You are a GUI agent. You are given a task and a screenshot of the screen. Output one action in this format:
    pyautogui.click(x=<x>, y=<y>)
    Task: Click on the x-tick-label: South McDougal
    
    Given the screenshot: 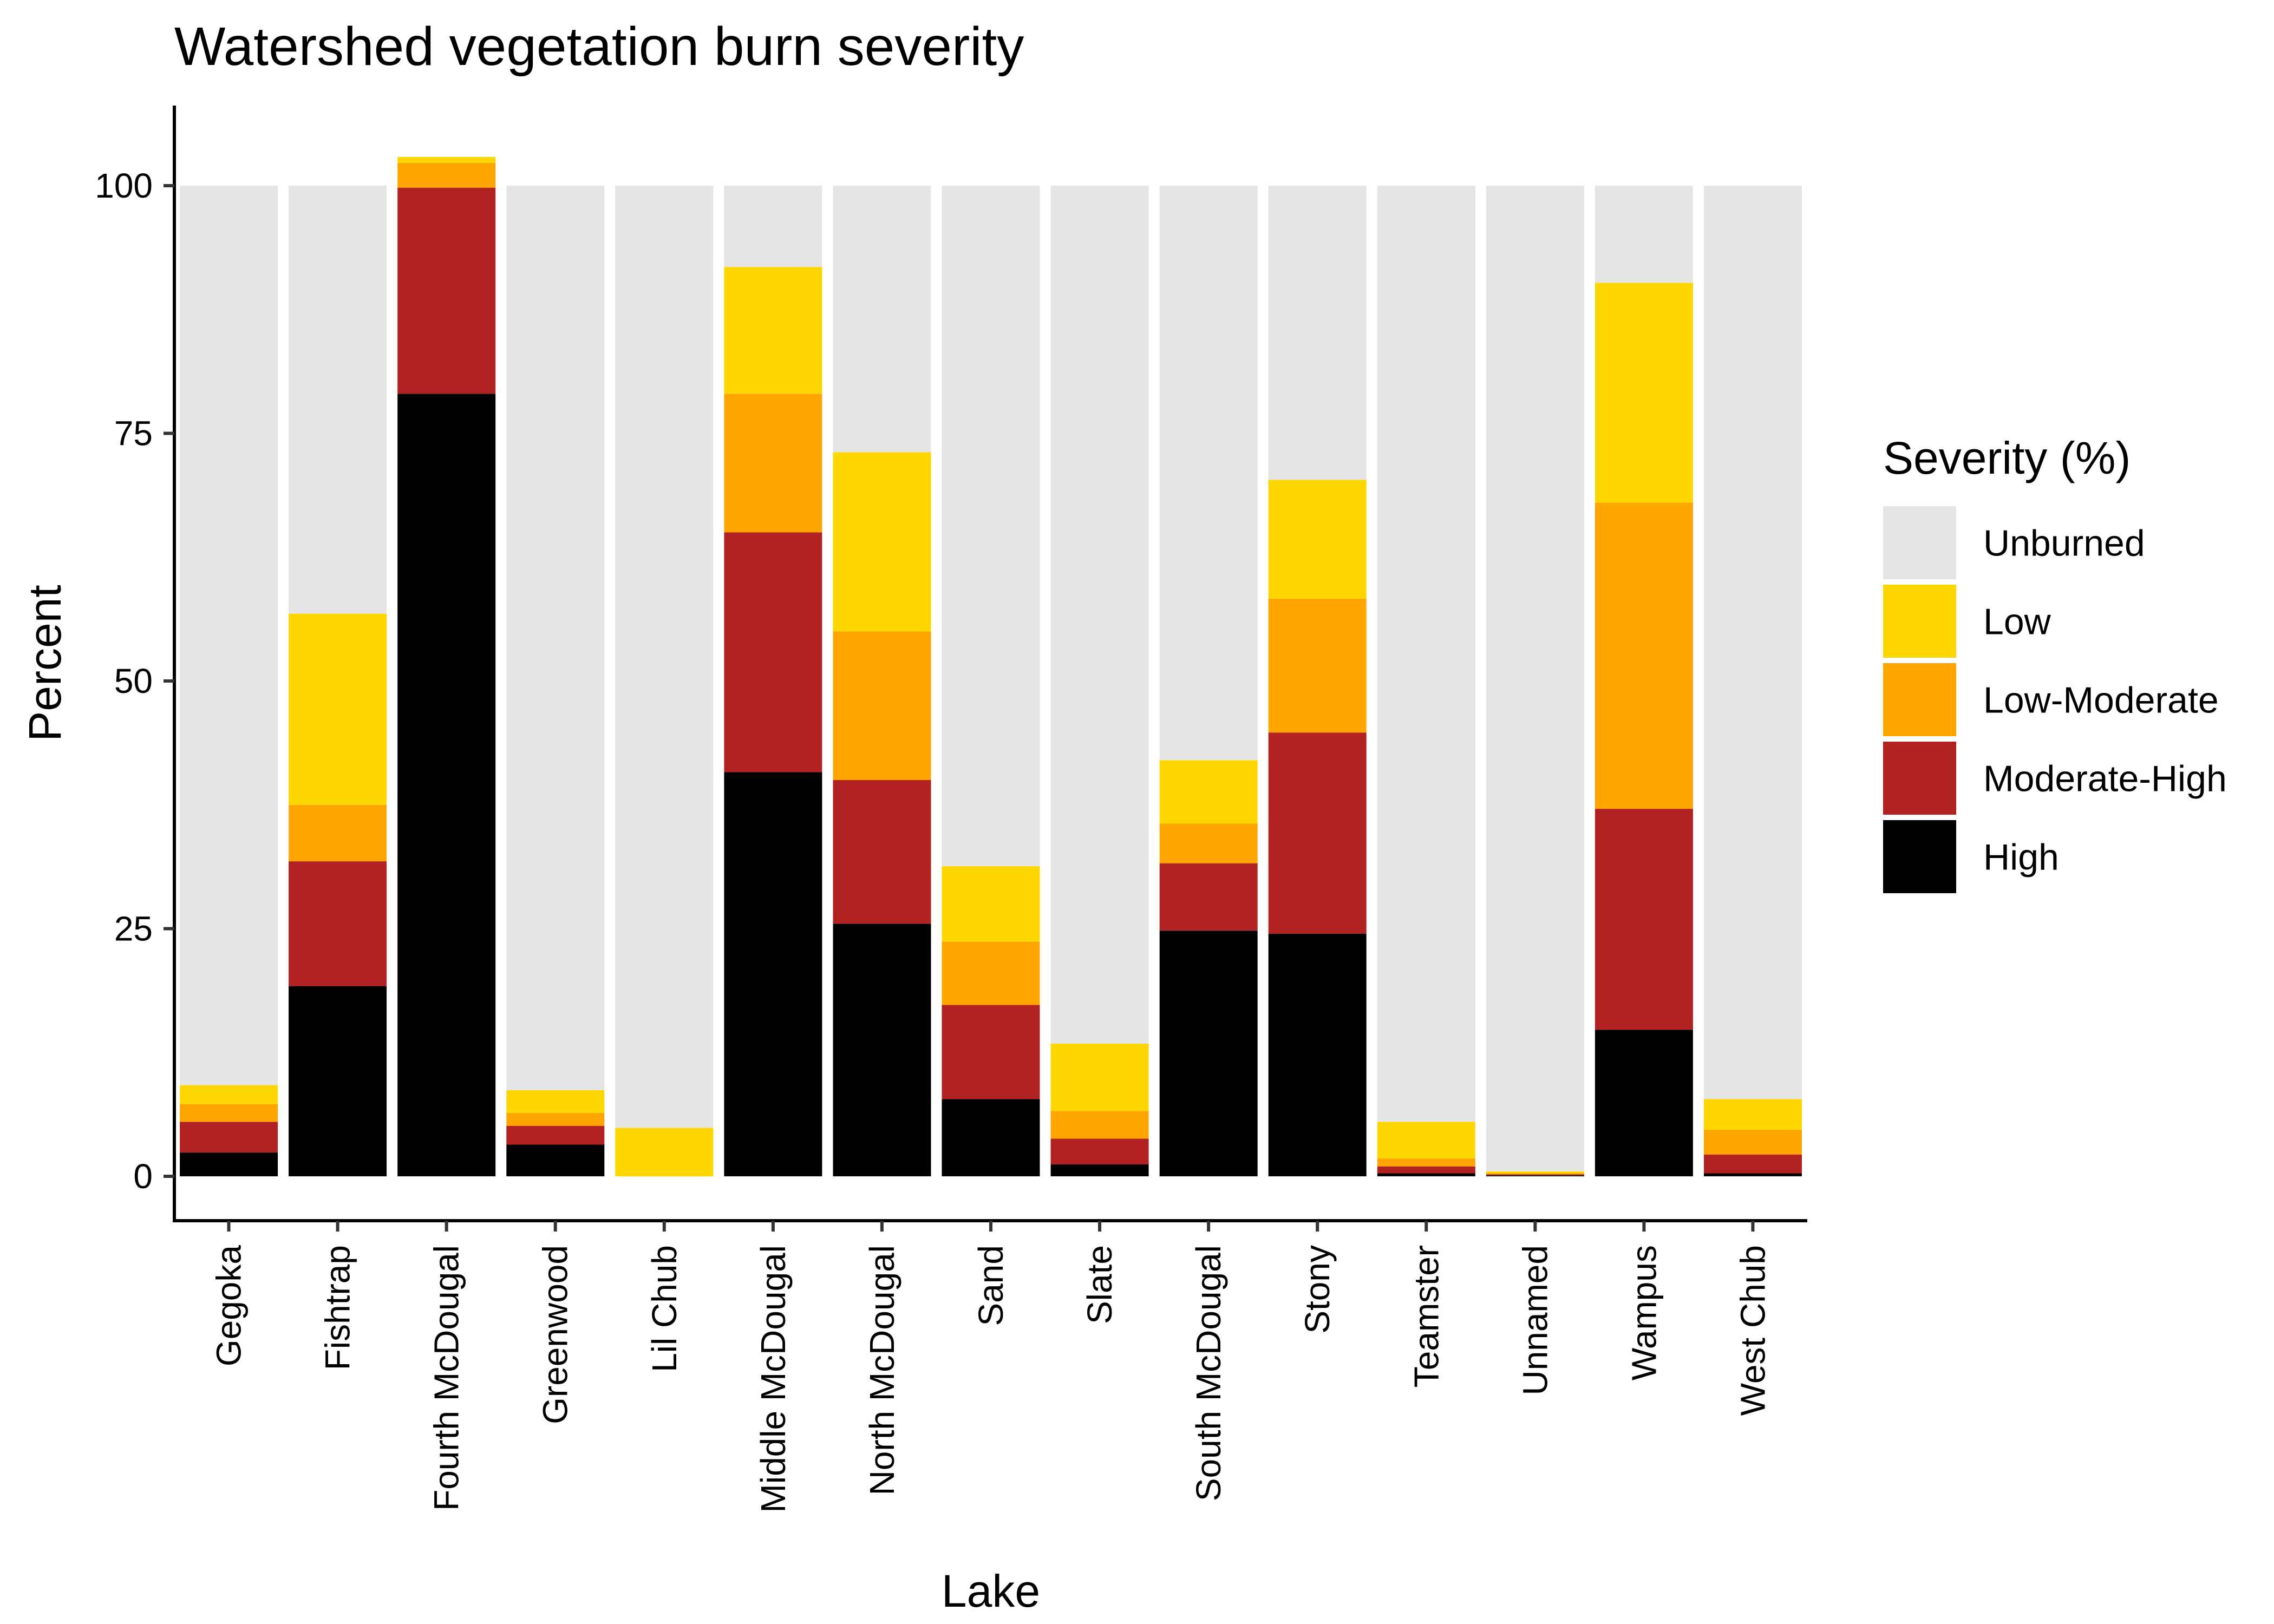 What is the action you would take?
    pyautogui.click(x=1208, y=1373)
    